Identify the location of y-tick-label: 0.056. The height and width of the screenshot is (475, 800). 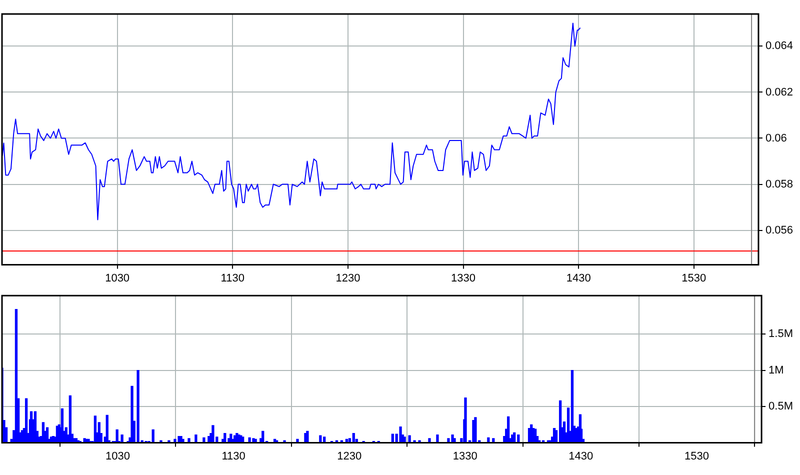
(779, 230).